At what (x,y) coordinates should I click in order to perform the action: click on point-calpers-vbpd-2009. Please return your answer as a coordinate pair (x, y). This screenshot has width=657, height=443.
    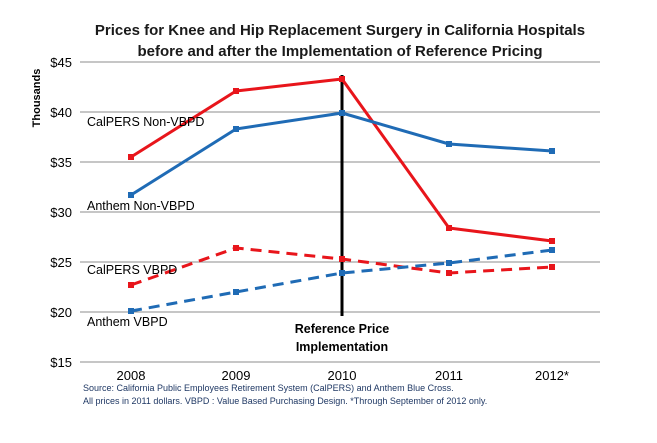
    Looking at the image, I should click on (236, 248).